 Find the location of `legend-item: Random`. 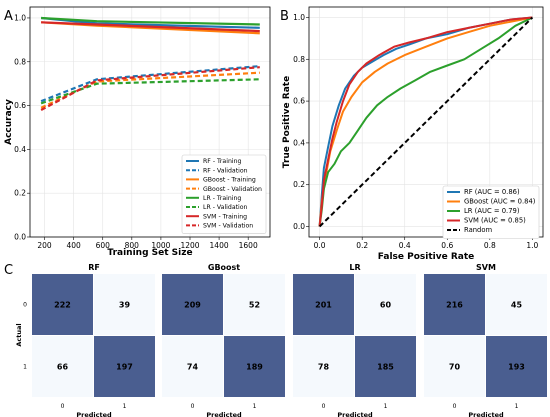

legend-item: Random is located at coordinates (478, 230).